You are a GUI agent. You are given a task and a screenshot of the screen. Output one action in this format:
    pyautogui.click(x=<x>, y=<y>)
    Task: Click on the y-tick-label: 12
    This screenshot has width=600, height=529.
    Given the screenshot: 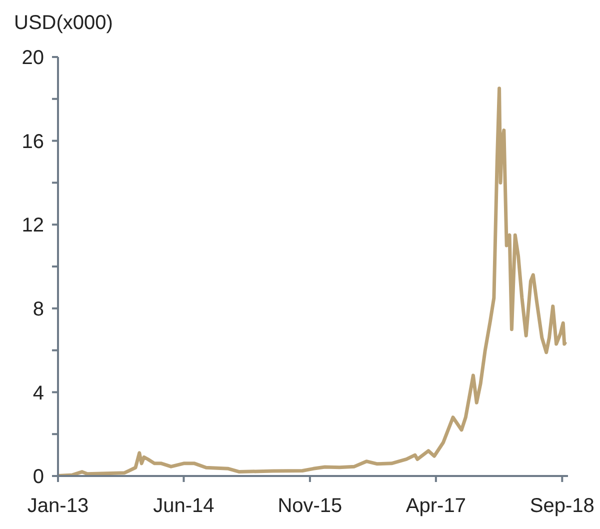 What is the action you would take?
    pyautogui.click(x=33, y=225)
    